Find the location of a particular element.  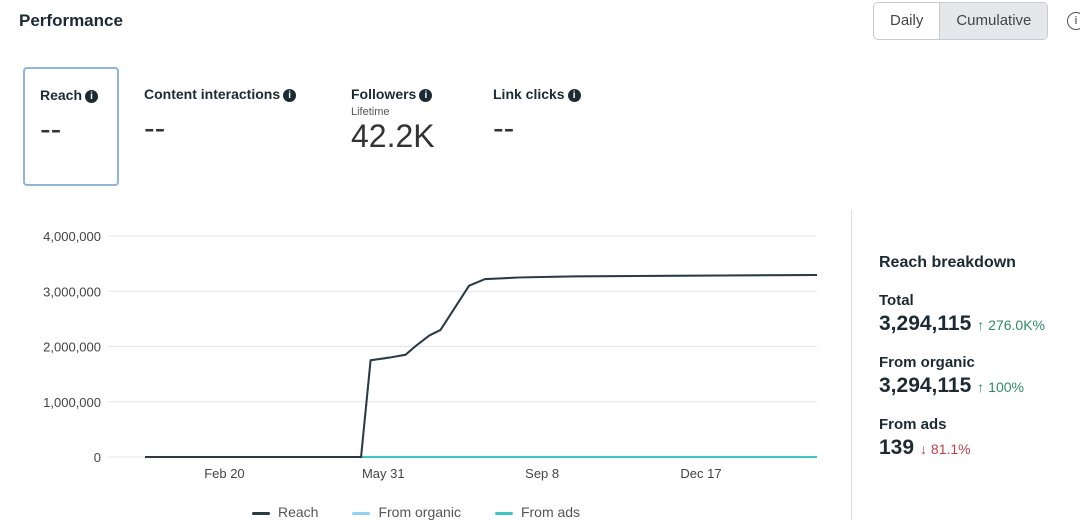

total-label: Total is located at coordinates (896, 300).